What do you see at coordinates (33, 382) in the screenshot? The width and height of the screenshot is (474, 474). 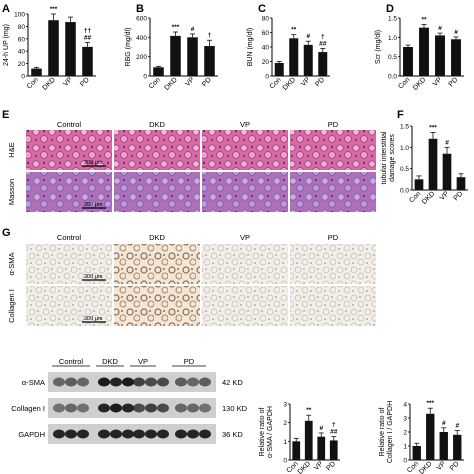 I see `blot-row-label: α-SMA` at bounding box center [33, 382].